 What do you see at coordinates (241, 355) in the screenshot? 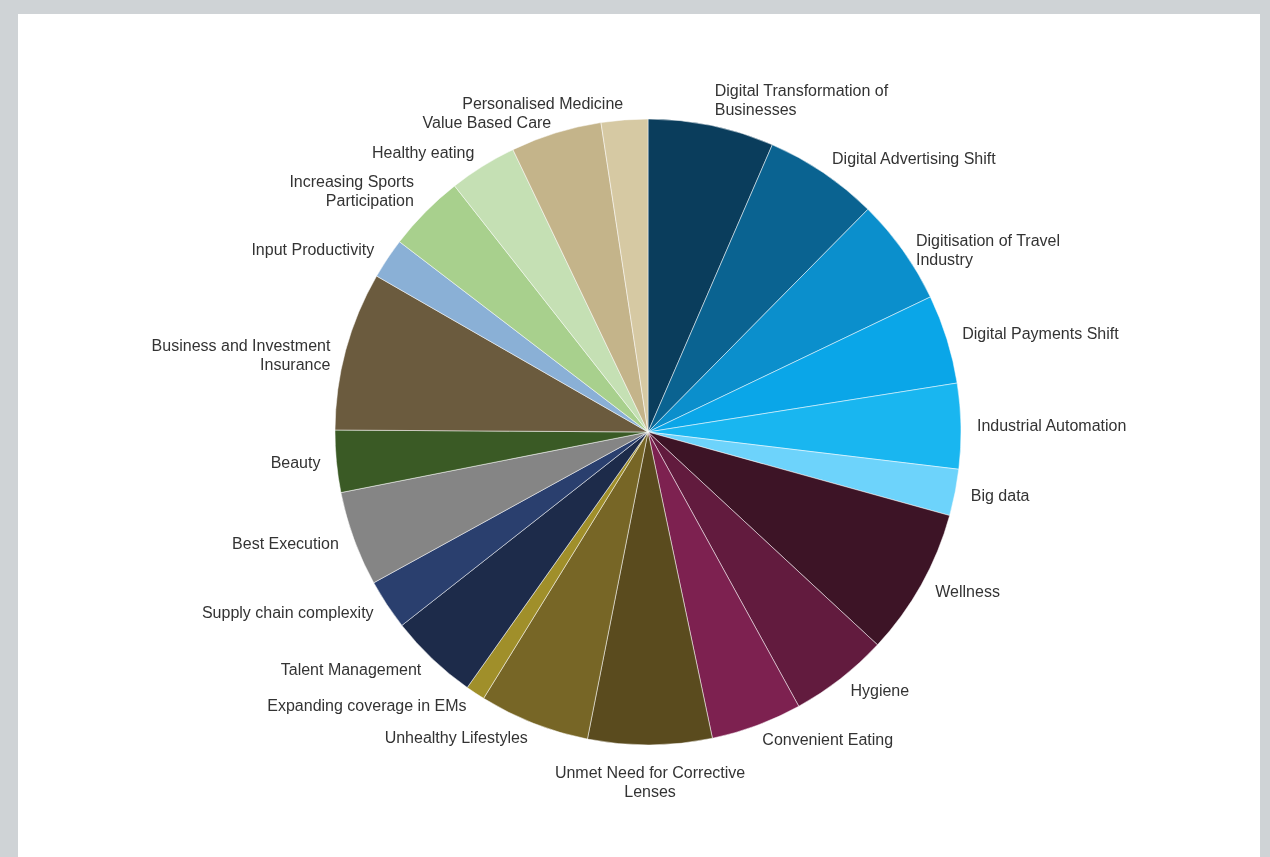
I see `slice-label: Business and Investment Insurance` at bounding box center [241, 355].